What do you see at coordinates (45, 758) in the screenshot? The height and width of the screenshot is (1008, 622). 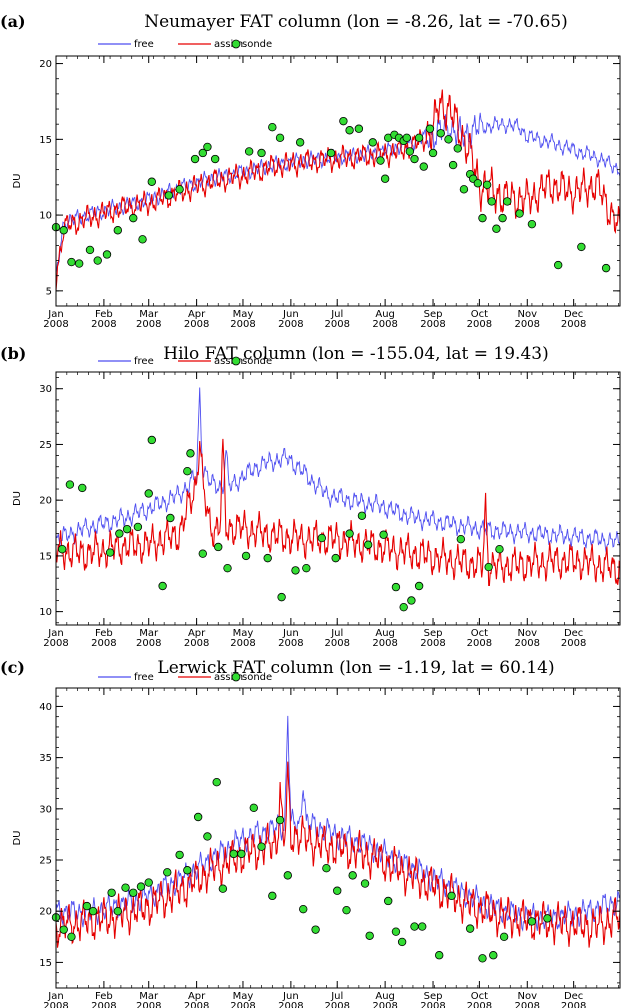 I see `y-tick-label: 35` at bounding box center [45, 758].